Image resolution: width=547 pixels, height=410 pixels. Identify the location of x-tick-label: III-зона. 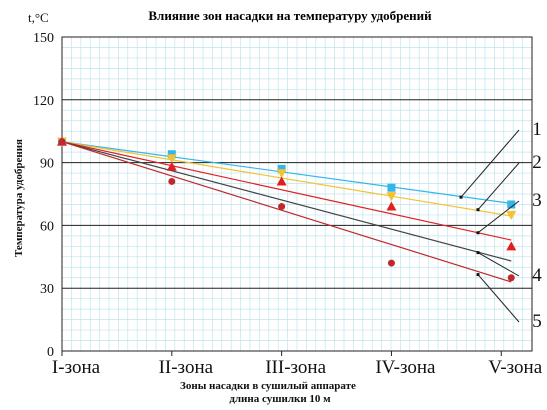
(295, 367).